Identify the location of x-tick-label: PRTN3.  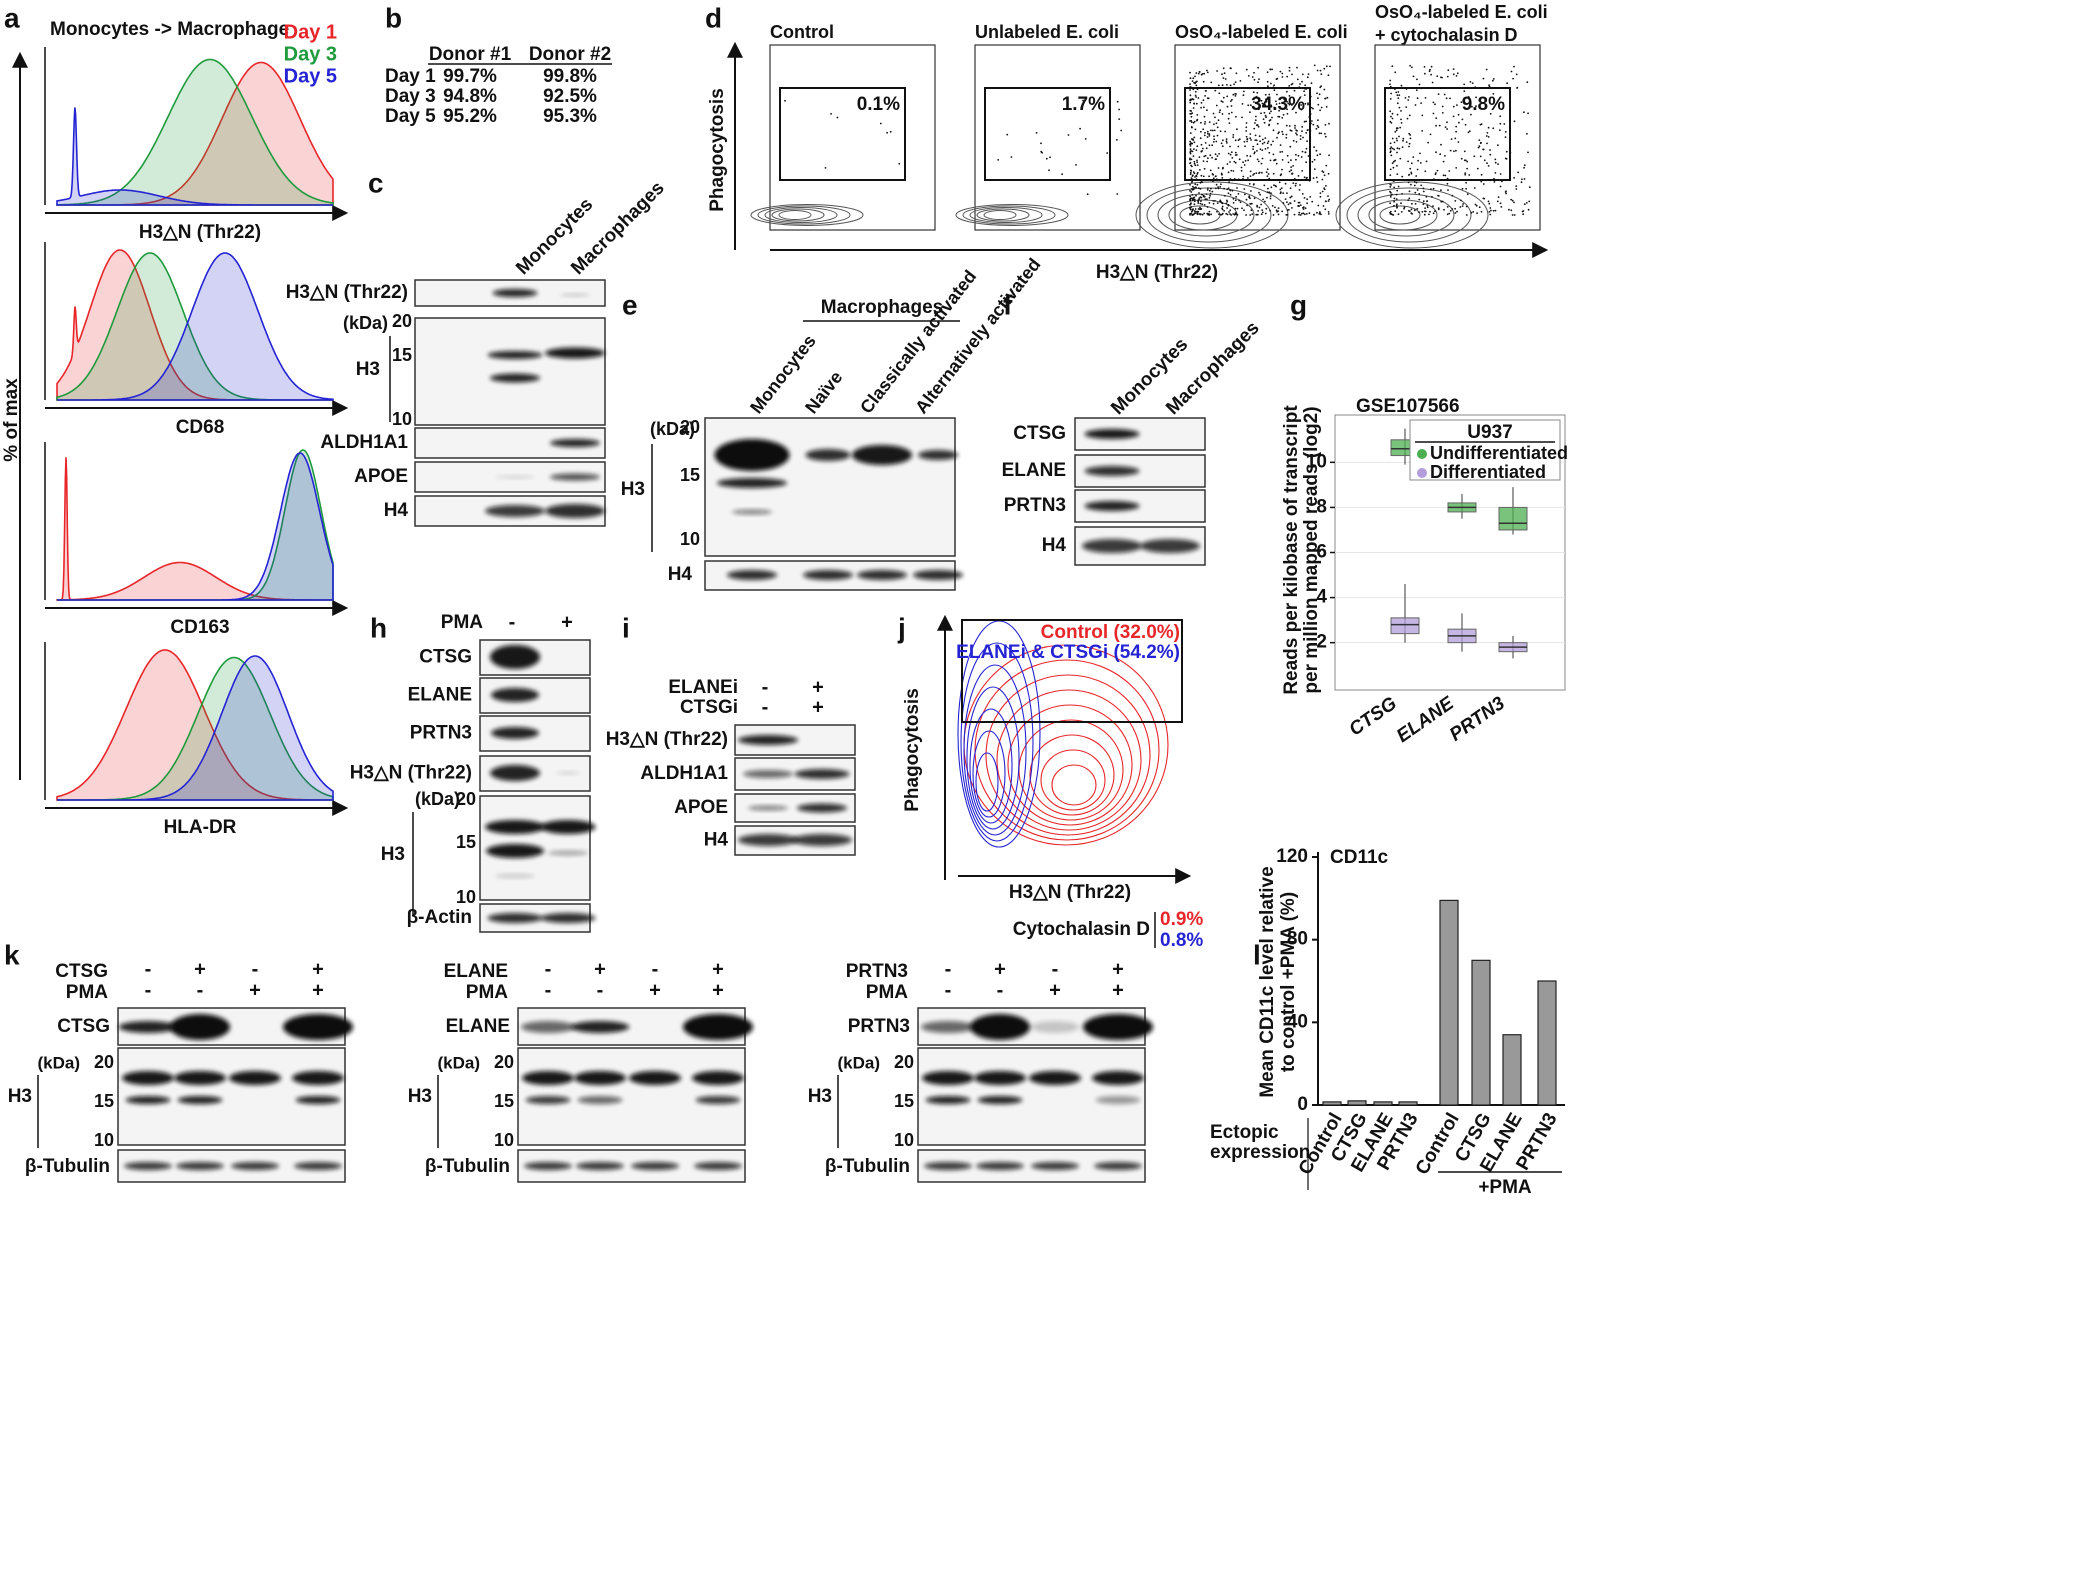
(1477, 719).